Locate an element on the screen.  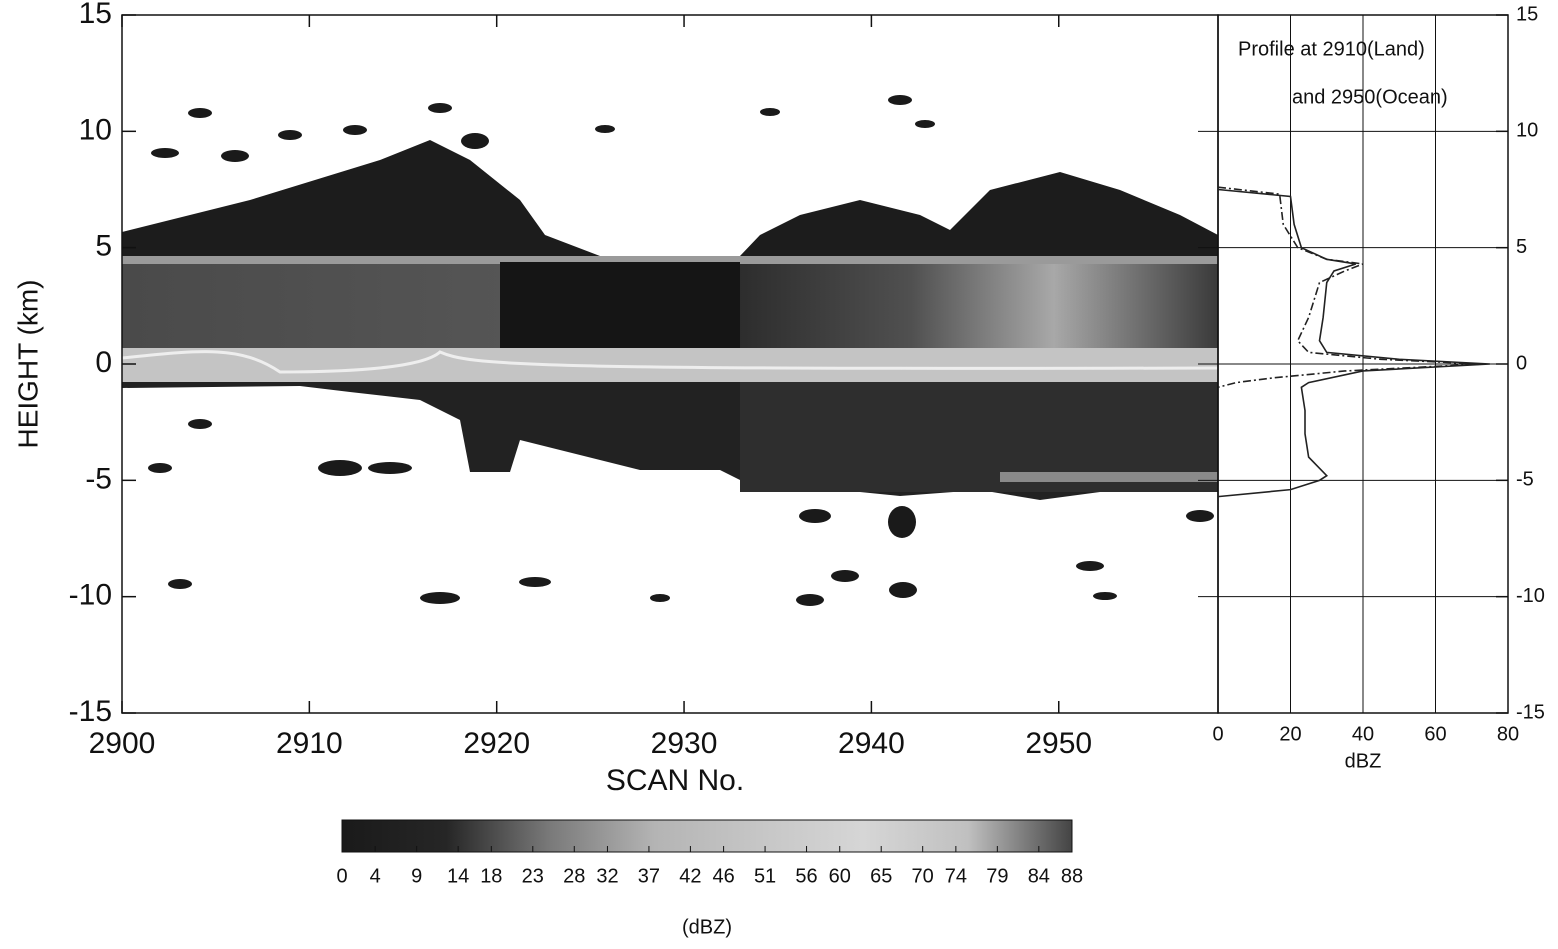
x-tick-label: 2900 is located at coordinates (122, 743).